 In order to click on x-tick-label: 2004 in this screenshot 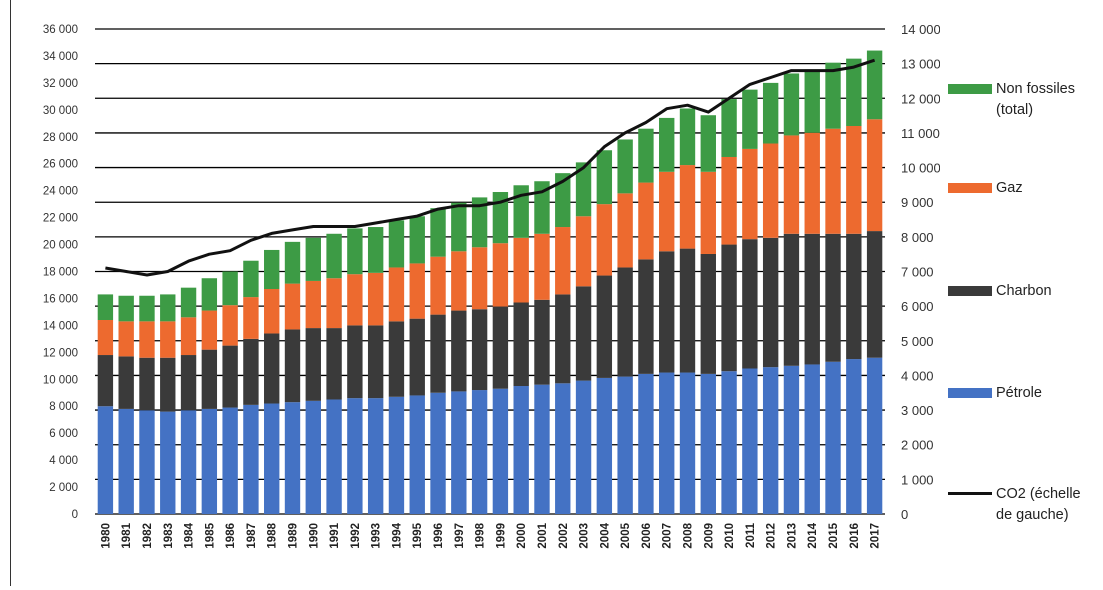, I will do `click(605, 535)`.